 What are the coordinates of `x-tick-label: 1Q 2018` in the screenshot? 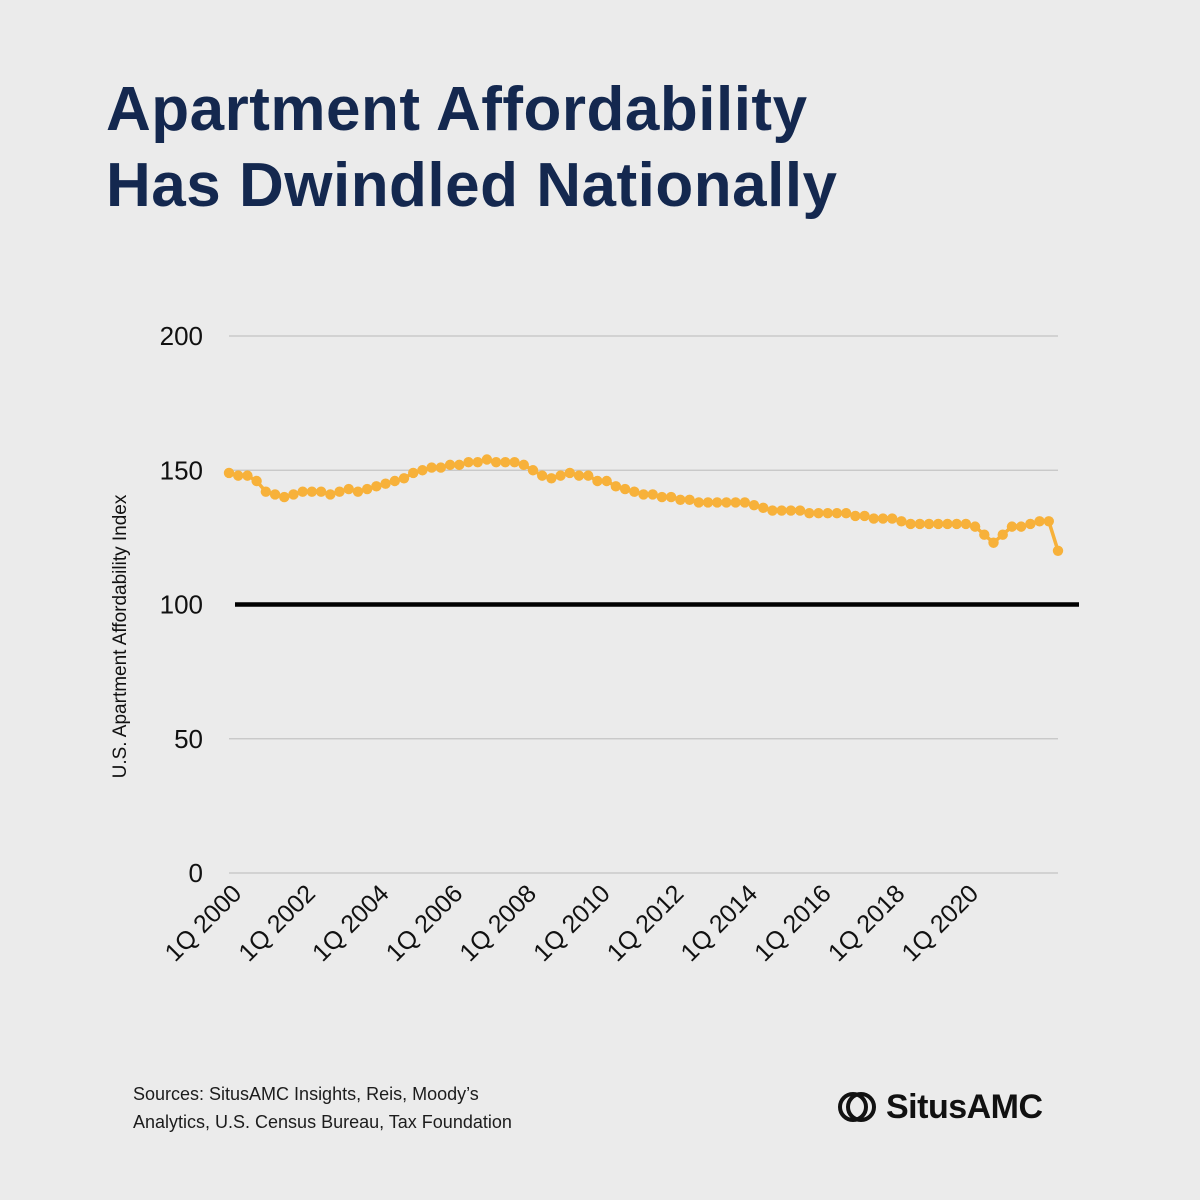 It's located at (867, 923).